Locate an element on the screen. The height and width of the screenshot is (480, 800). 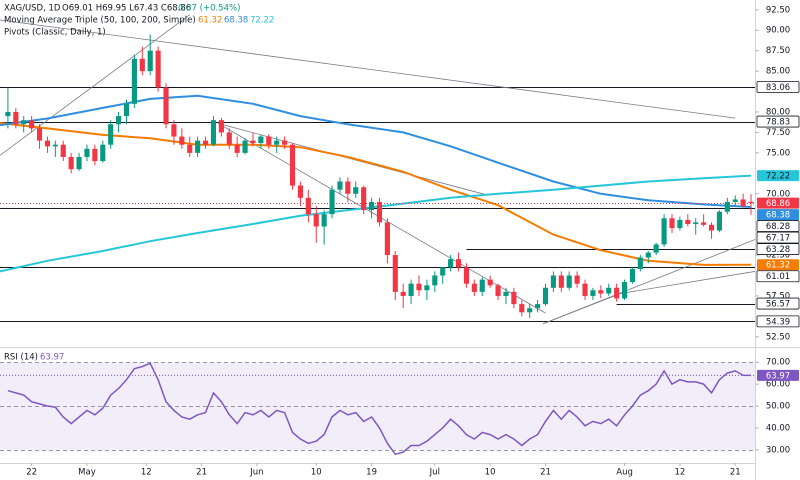
price-badge-label: 63.28 is located at coordinates (778, 250).